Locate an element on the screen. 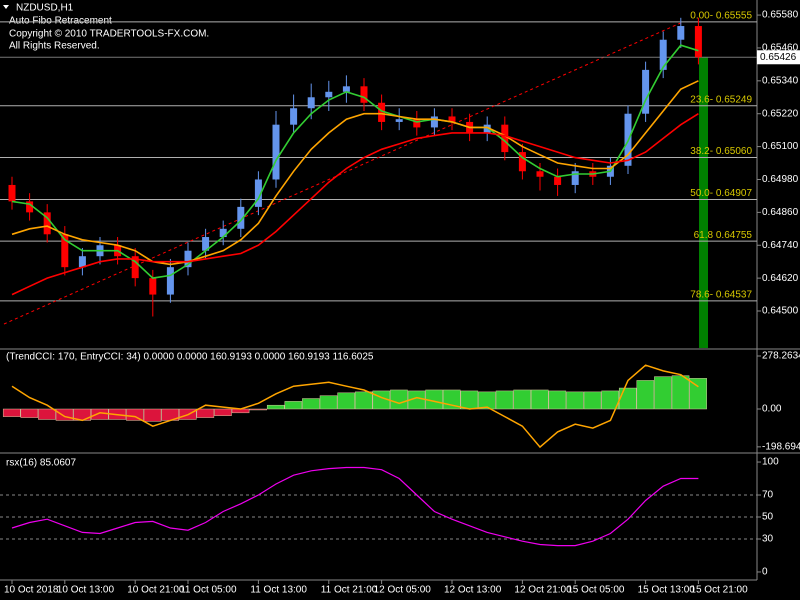 This screenshot has height=600, width=800. y-tick-label: 0.64740 is located at coordinates (780, 245).